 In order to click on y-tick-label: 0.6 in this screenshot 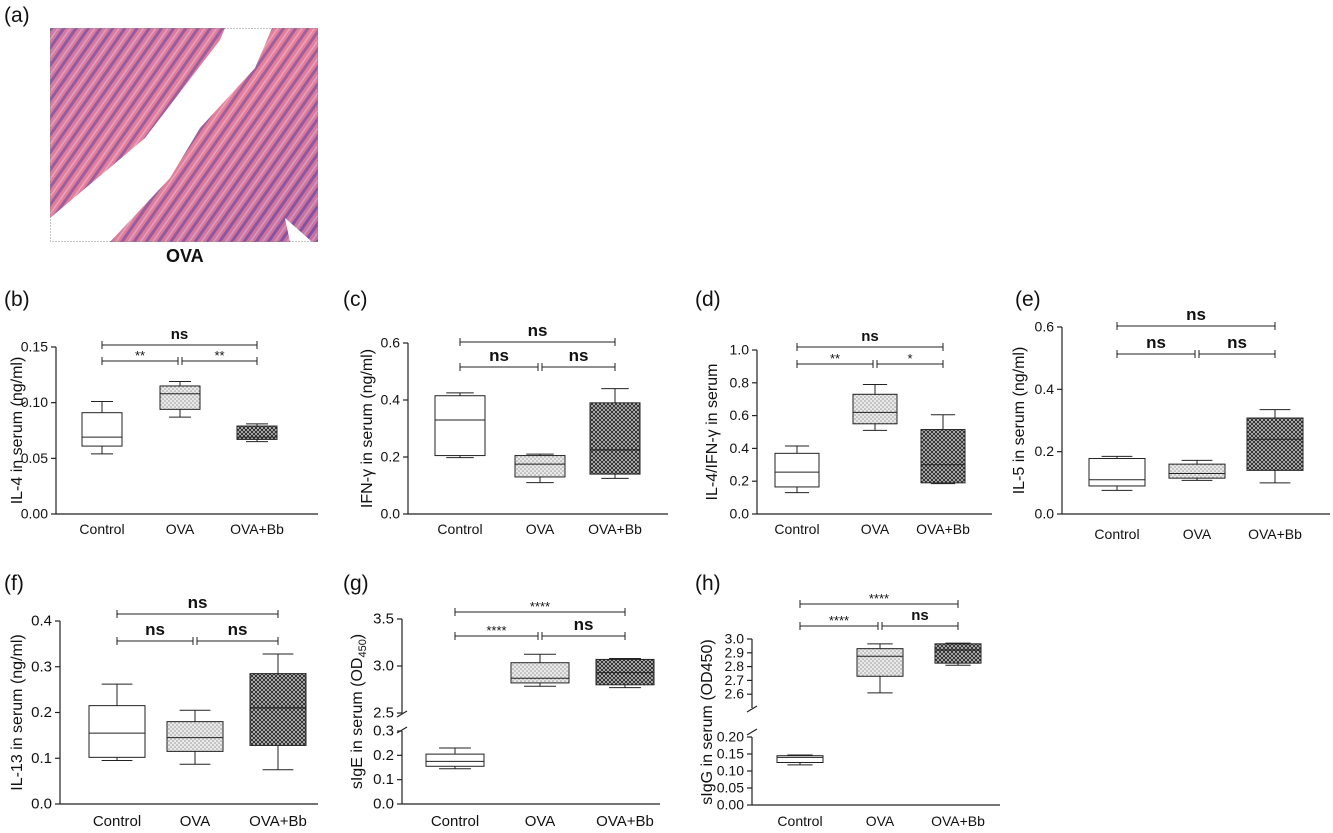, I will do `click(740, 415)`.